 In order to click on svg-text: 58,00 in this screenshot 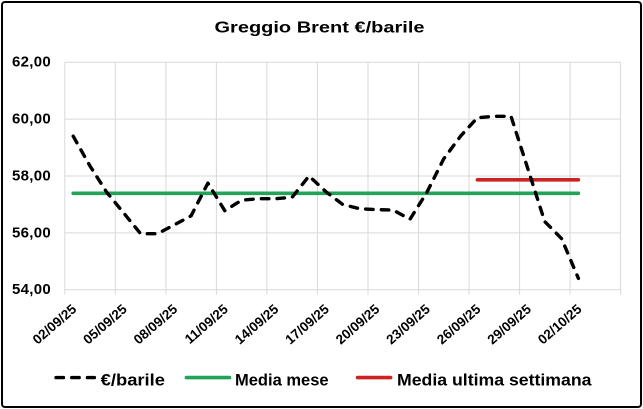, I will do `click(31, 175)`.